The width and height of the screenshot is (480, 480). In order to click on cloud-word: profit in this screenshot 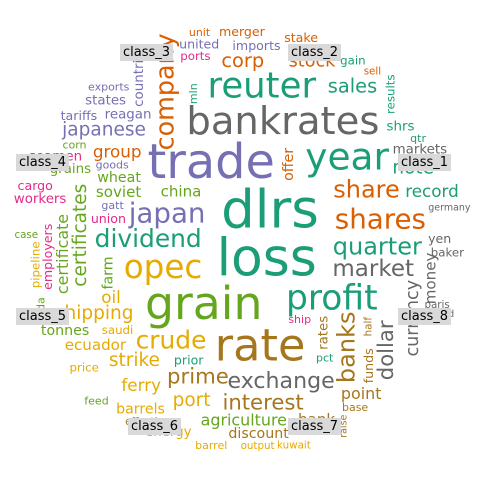, I will do `click(332, 299)`.